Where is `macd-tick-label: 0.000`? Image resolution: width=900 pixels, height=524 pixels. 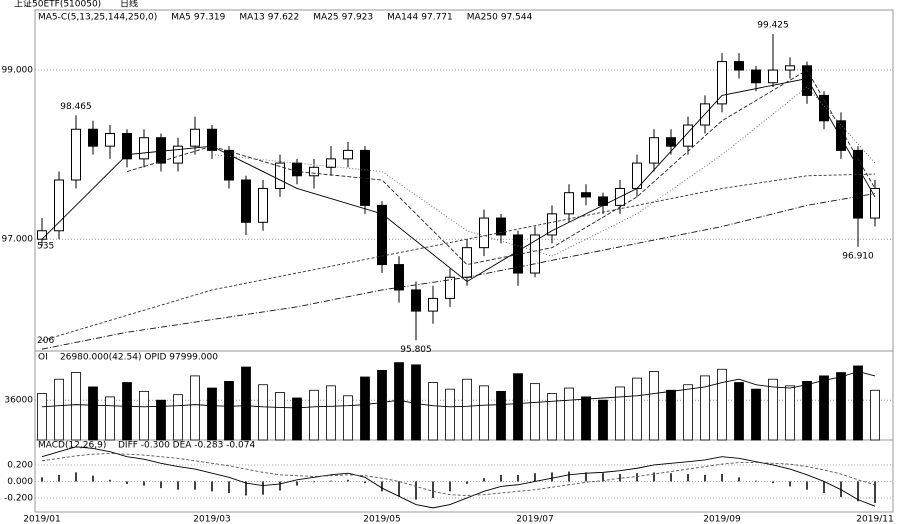 macd-tick-label: 0.000 is located at coordinates (20, 482).